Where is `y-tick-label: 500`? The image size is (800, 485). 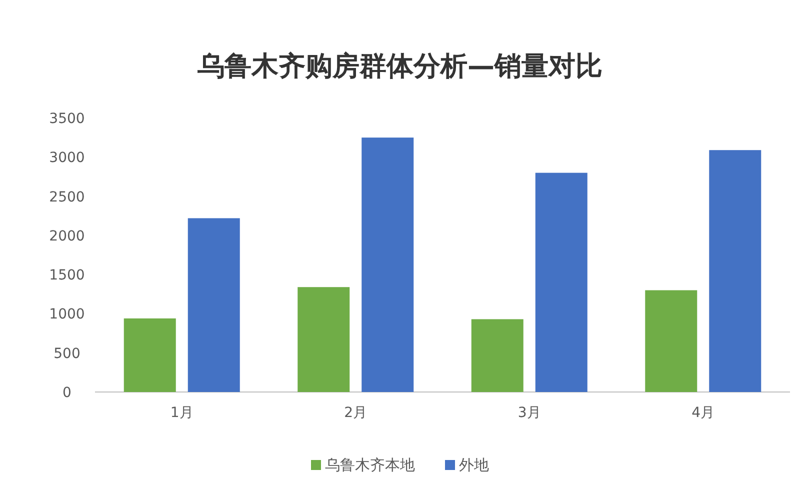
y-tick-label: 500 is located at coordinates (67, 354).